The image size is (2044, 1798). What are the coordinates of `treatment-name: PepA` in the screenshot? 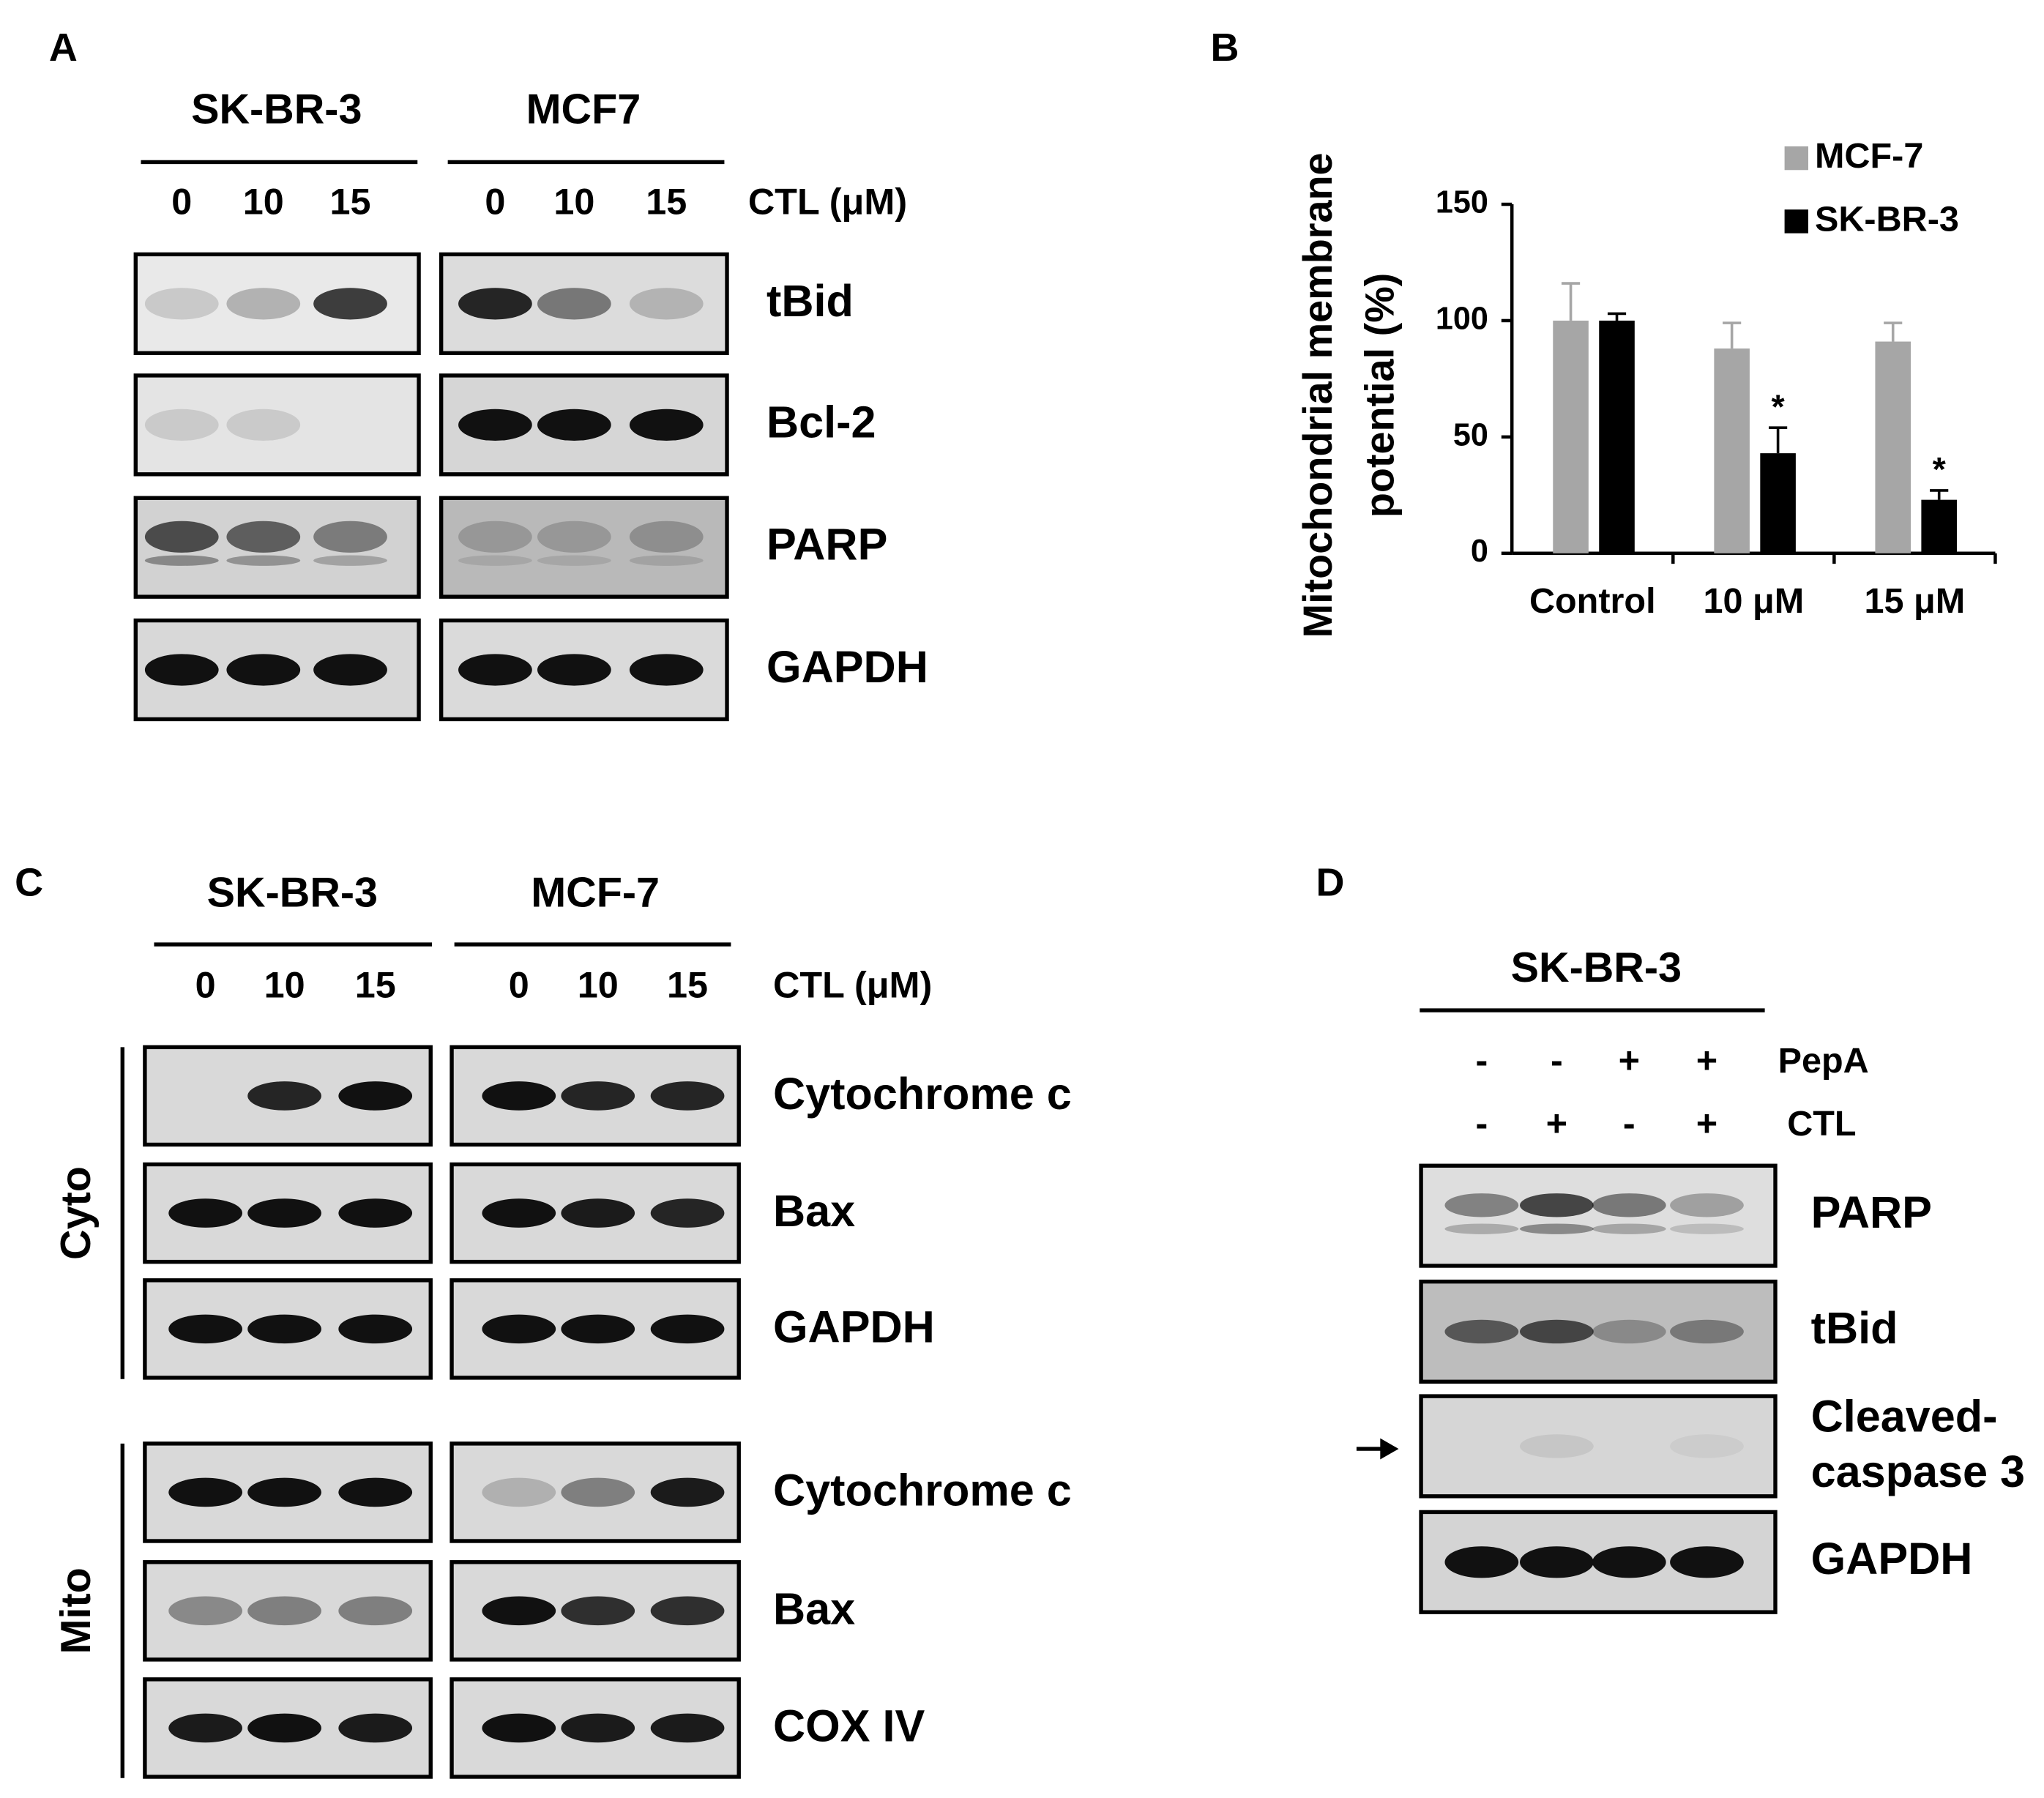 It's located at (1823, 1061).